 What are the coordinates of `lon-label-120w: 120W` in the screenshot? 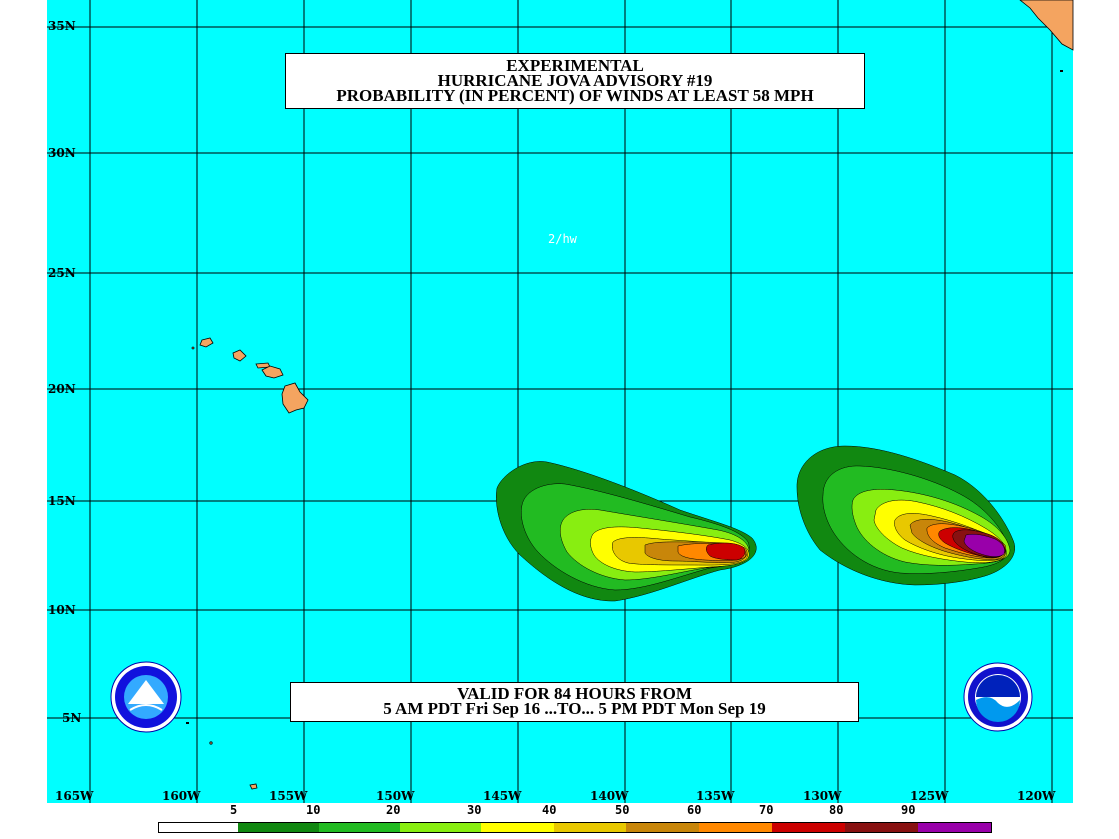 It's located at (1036, 796).